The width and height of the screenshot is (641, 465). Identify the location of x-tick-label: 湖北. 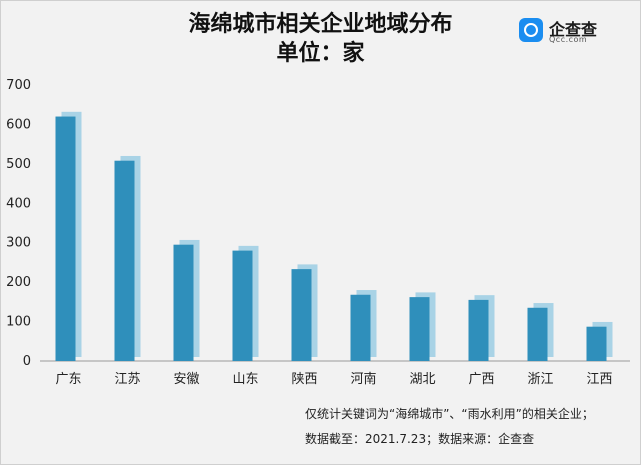
(422, 379).